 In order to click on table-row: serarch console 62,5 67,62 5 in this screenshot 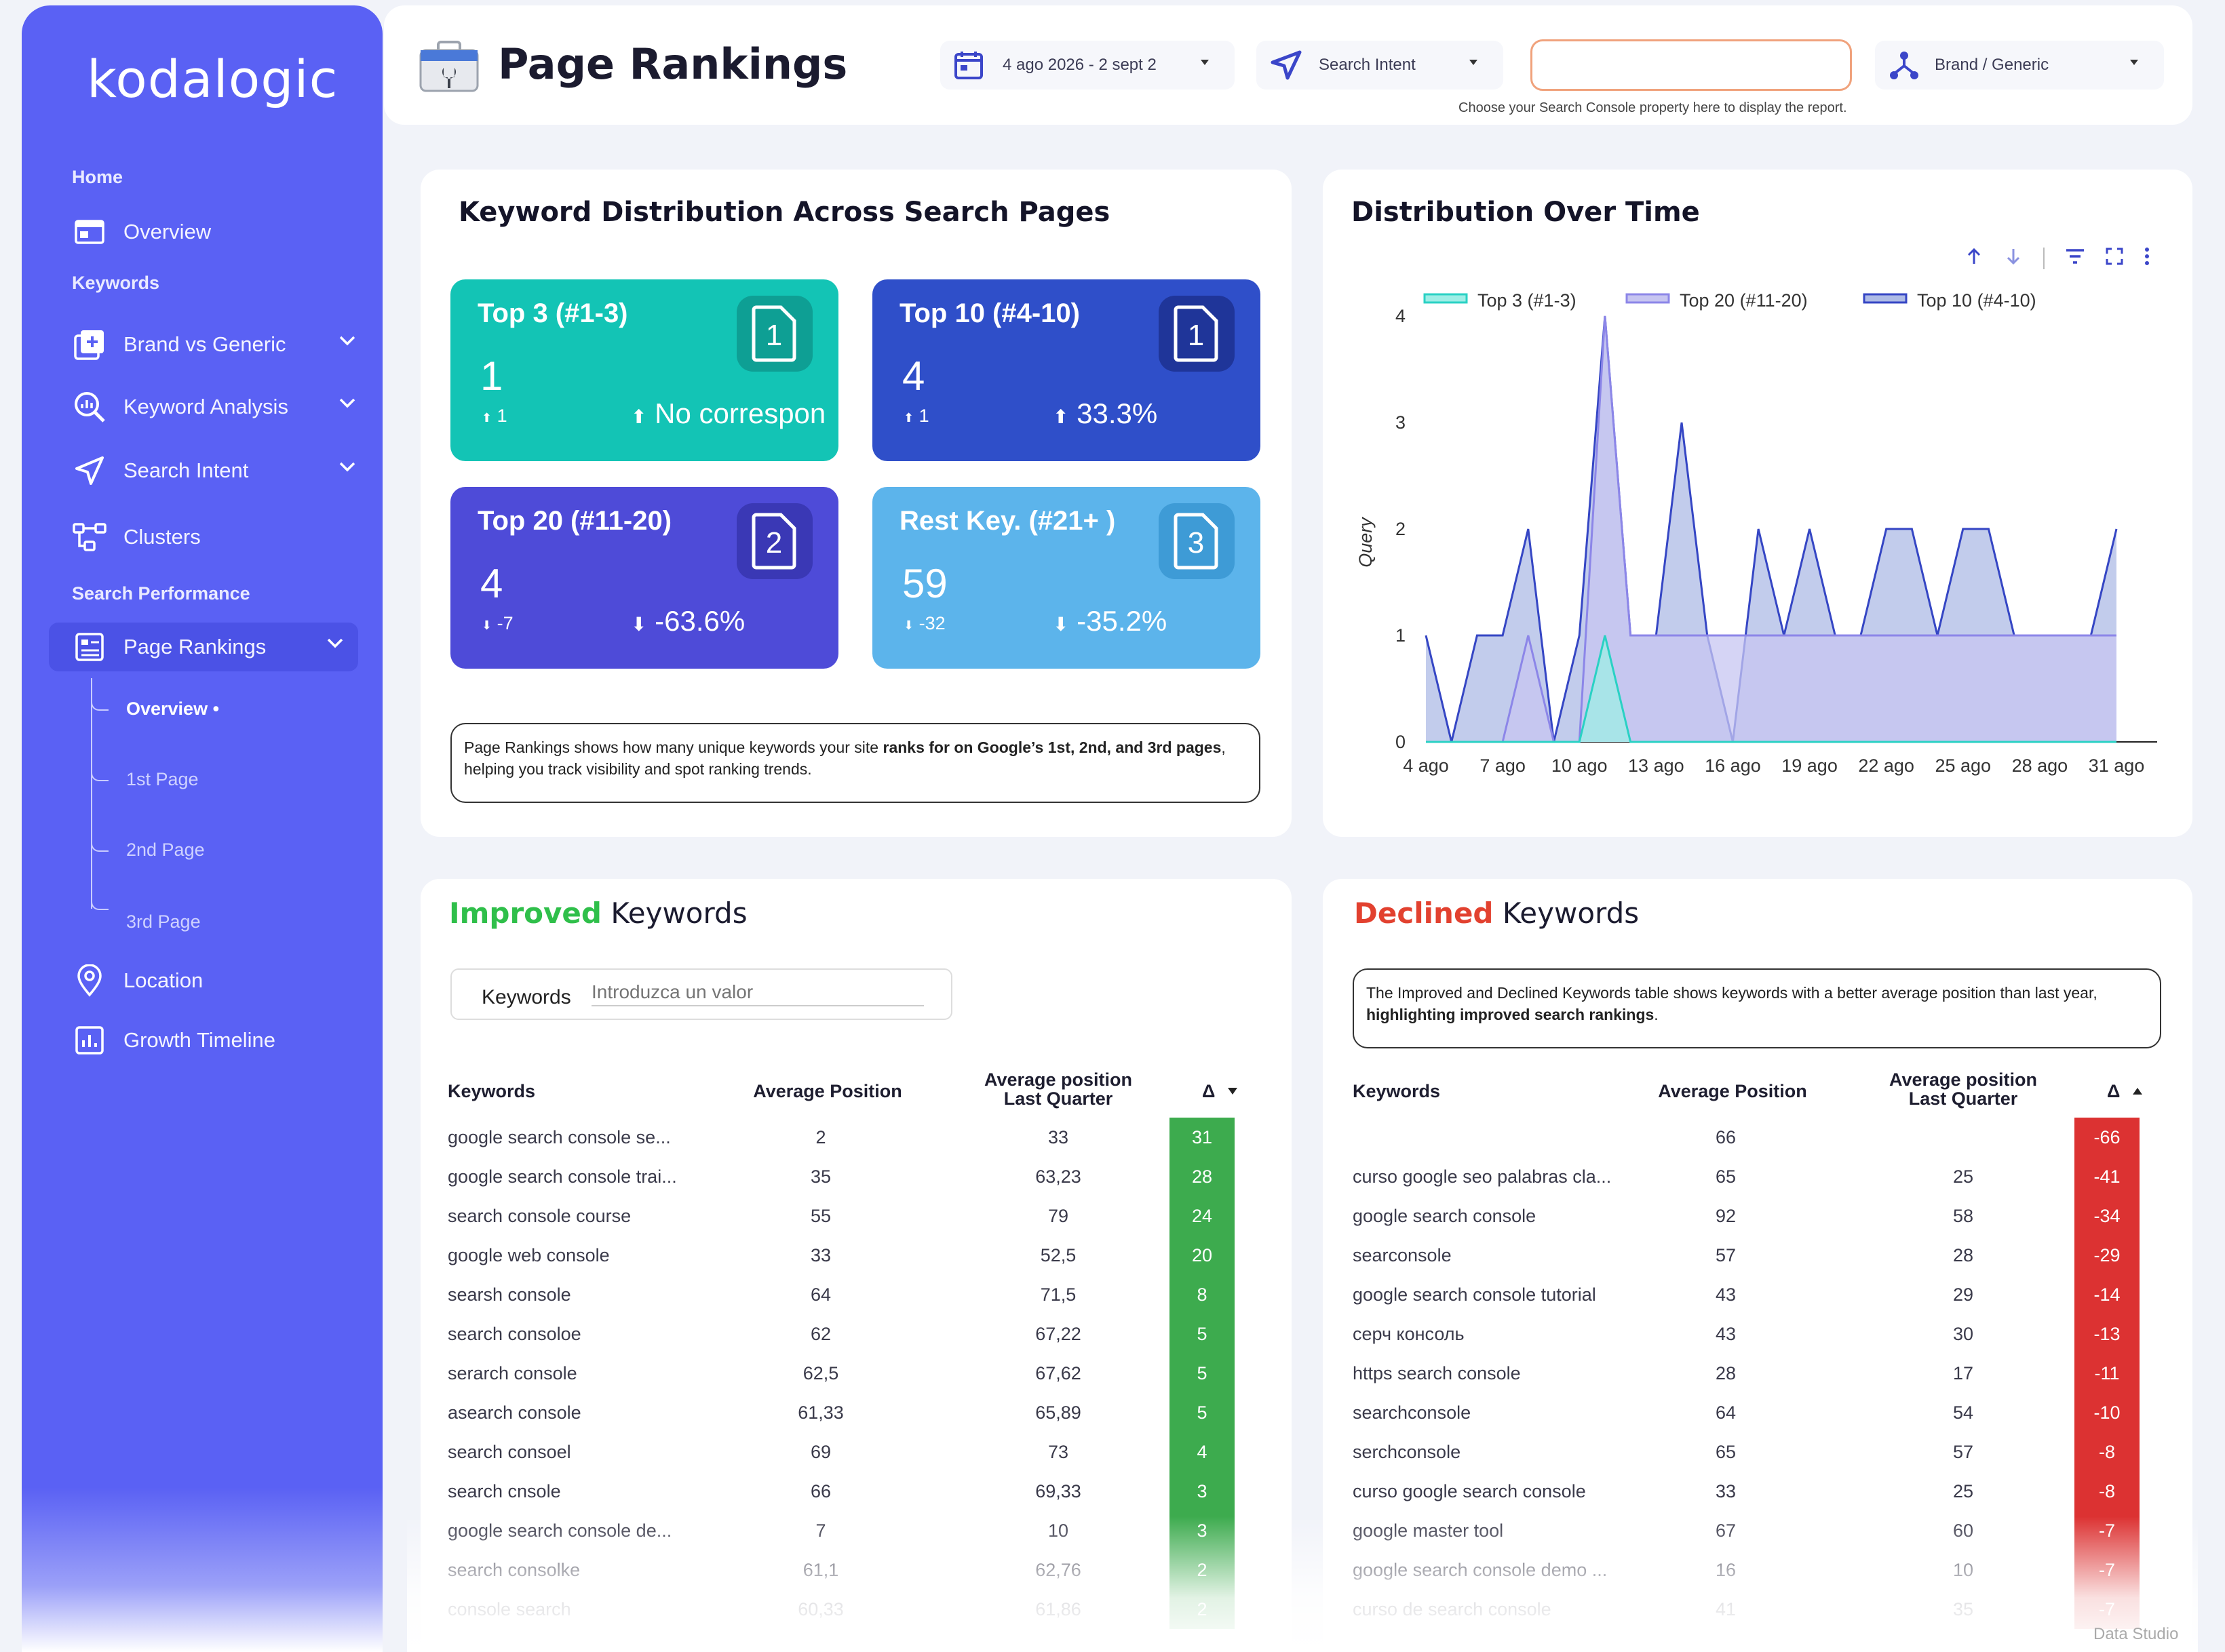, I will do `click(855, 1373)`.